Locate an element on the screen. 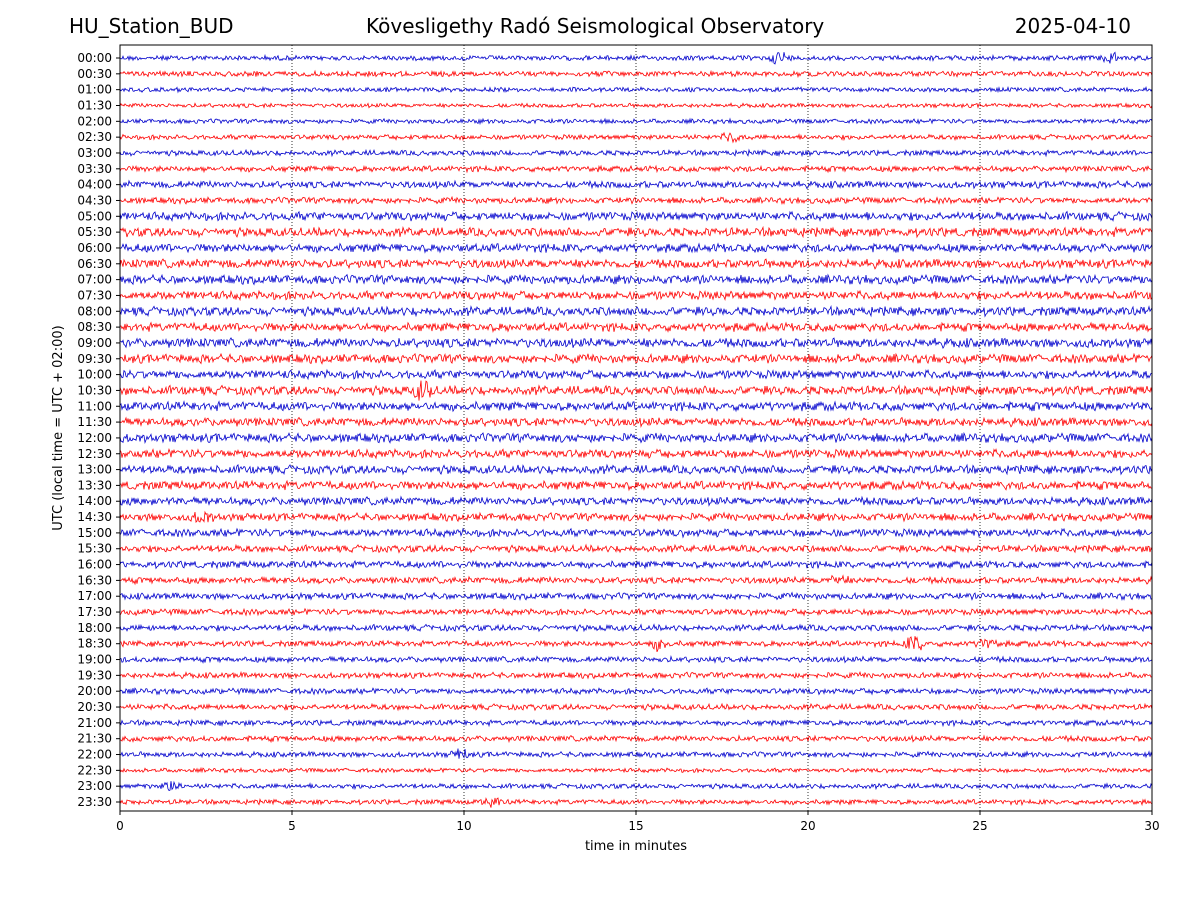 The width and height of the screenshot is (1200, 900). y-tick-label: 02:00 is located at coordinates (94, 121).